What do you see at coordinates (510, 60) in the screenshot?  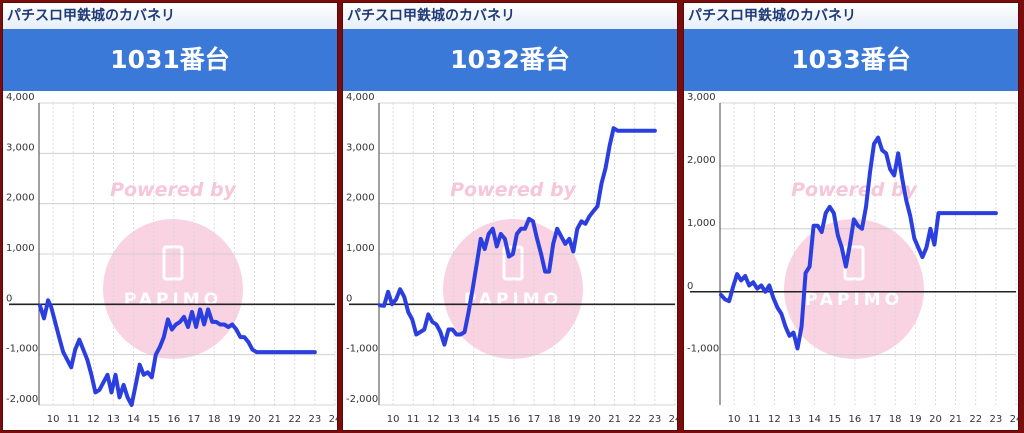 I see `unit-number-header: 1032番台` at bounding box center [510, 60].